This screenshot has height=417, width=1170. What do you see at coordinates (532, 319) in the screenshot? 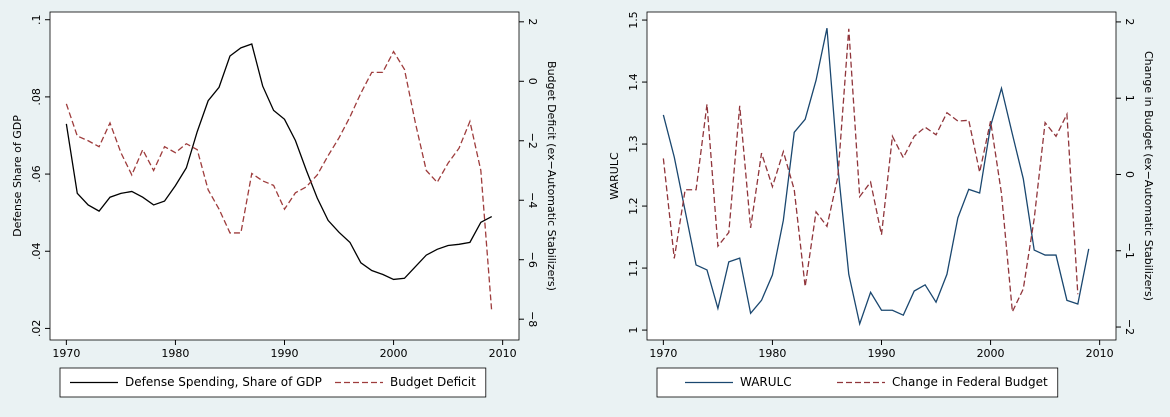
I see `y2-tick-label: −8` at bounding box center [532, 319].